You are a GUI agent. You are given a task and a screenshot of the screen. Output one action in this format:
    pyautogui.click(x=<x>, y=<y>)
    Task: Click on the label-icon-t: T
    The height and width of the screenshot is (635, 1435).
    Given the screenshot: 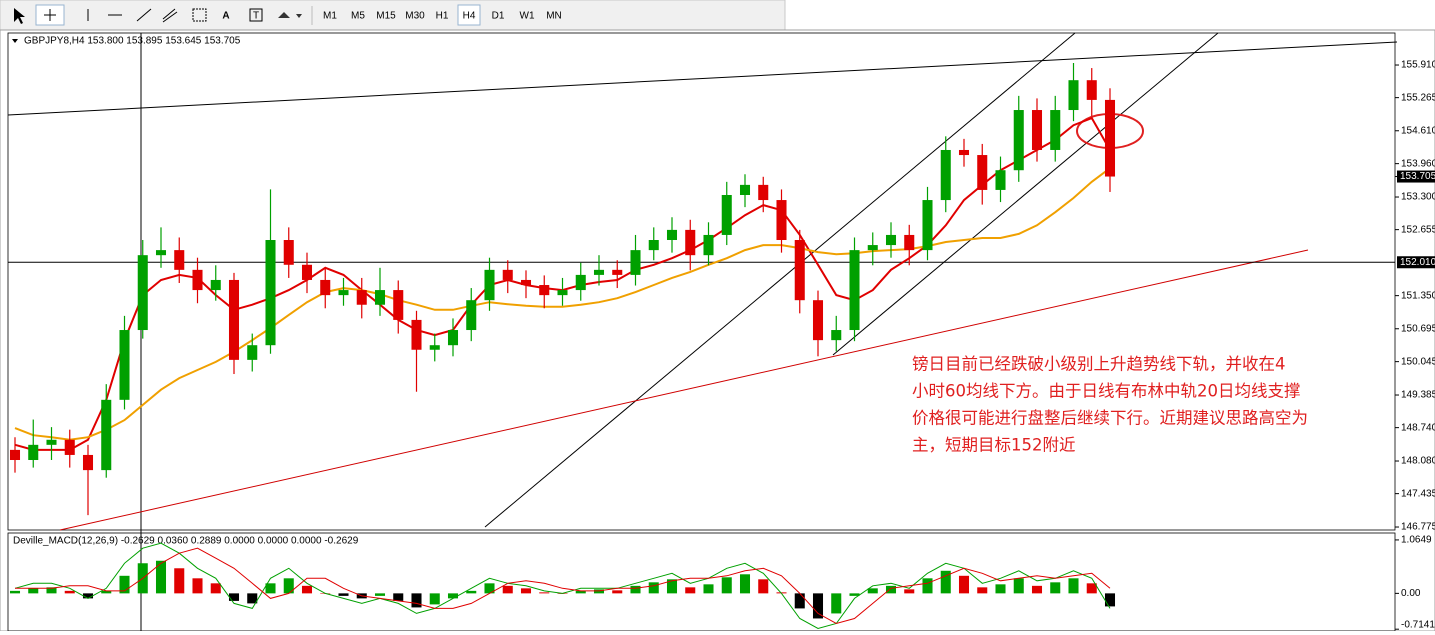 What is the action you would take?
    pyautogui.click(x=256, y=16)
    